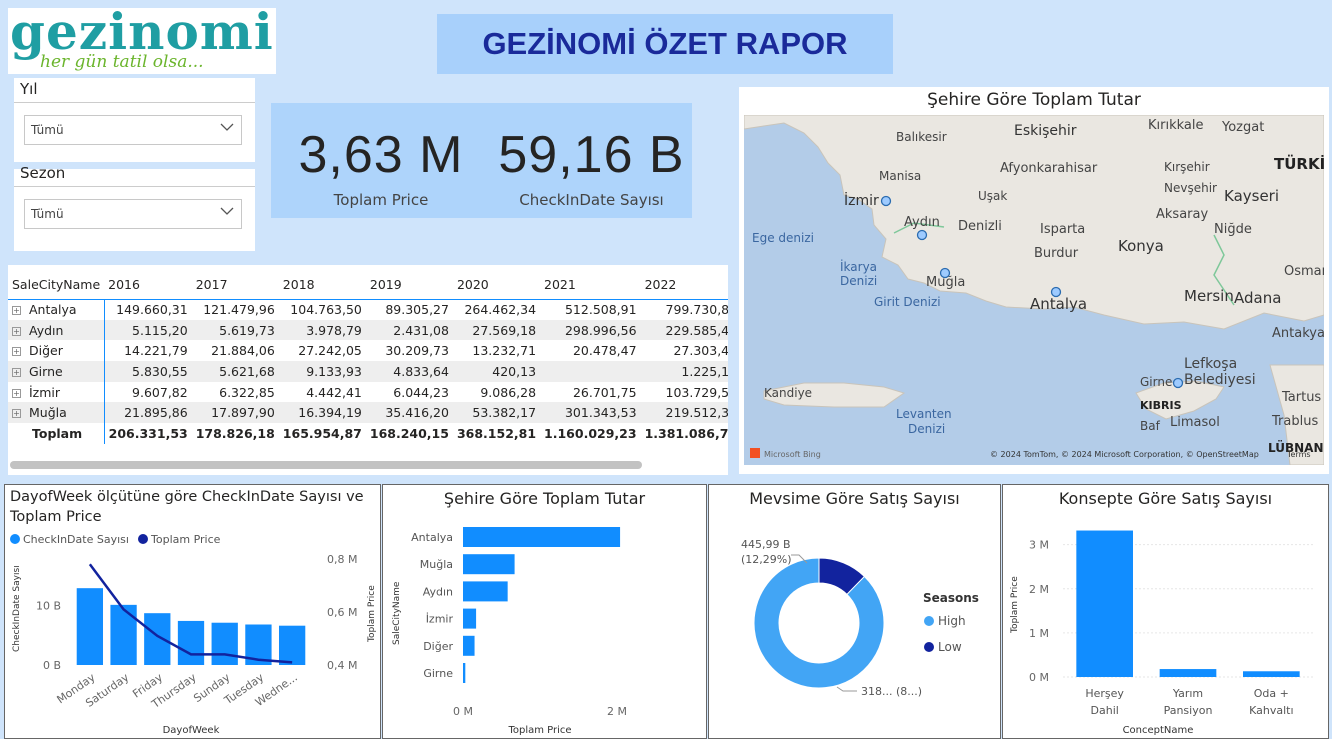  I want to click on y-tick-label: Antalya, so click(432, 537).